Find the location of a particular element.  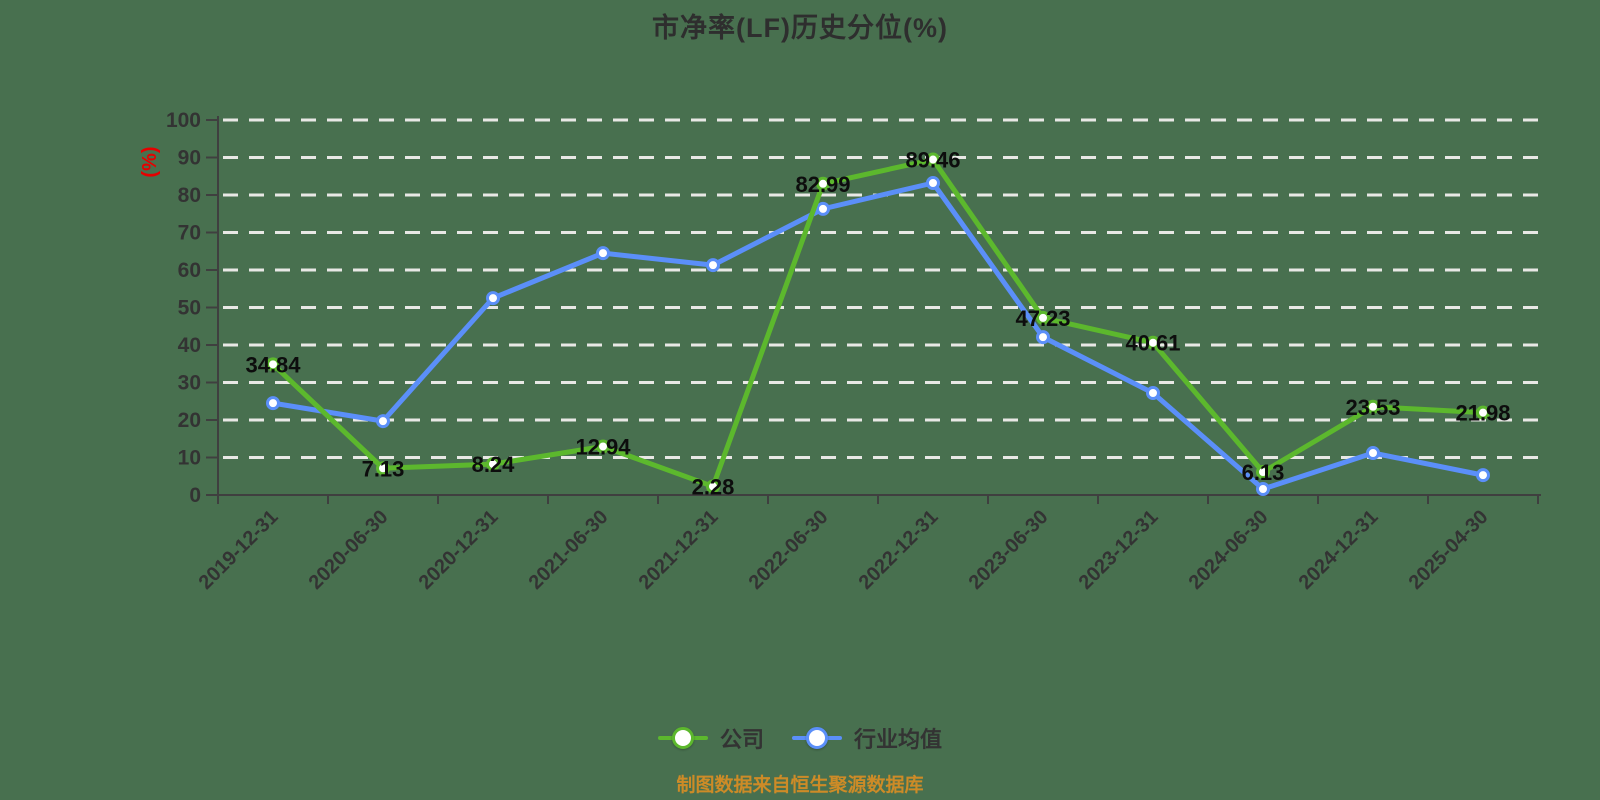

data-point-label: 8.24 is located at coordinates (494, 464).